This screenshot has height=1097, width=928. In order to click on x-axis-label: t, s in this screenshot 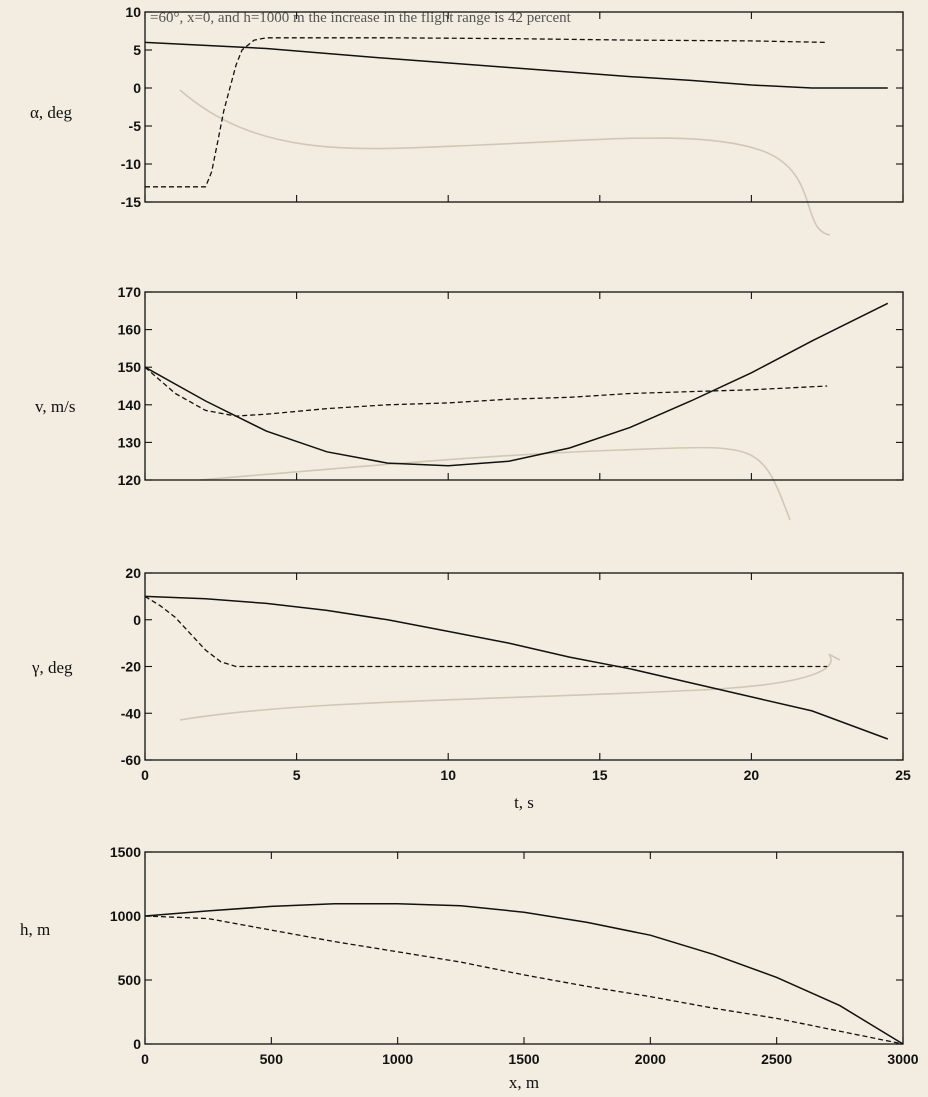, I will do `click(524, 802)`.